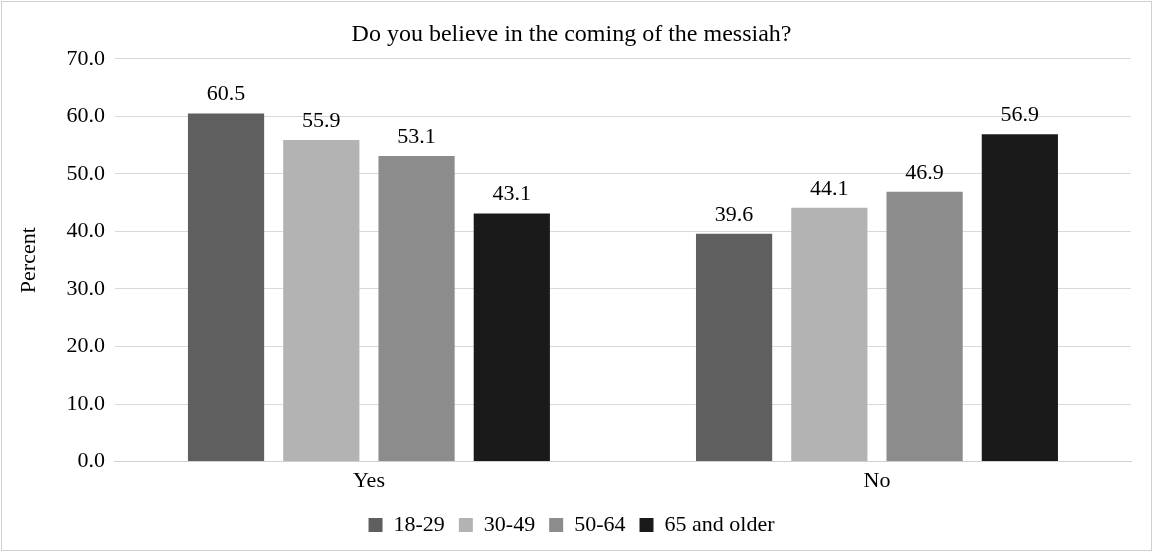 The image size is (1153, 552). What do you see at coordinates (85, 230) in the screenshot?
I see `y-tick-label: 40.0` at bounding box center [85, 230].